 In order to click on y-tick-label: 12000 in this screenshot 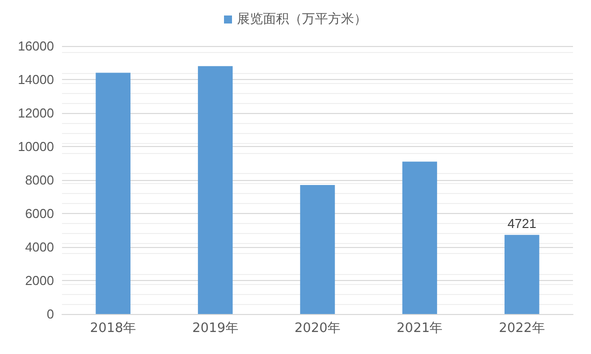, I will do `click(36, 113)`.